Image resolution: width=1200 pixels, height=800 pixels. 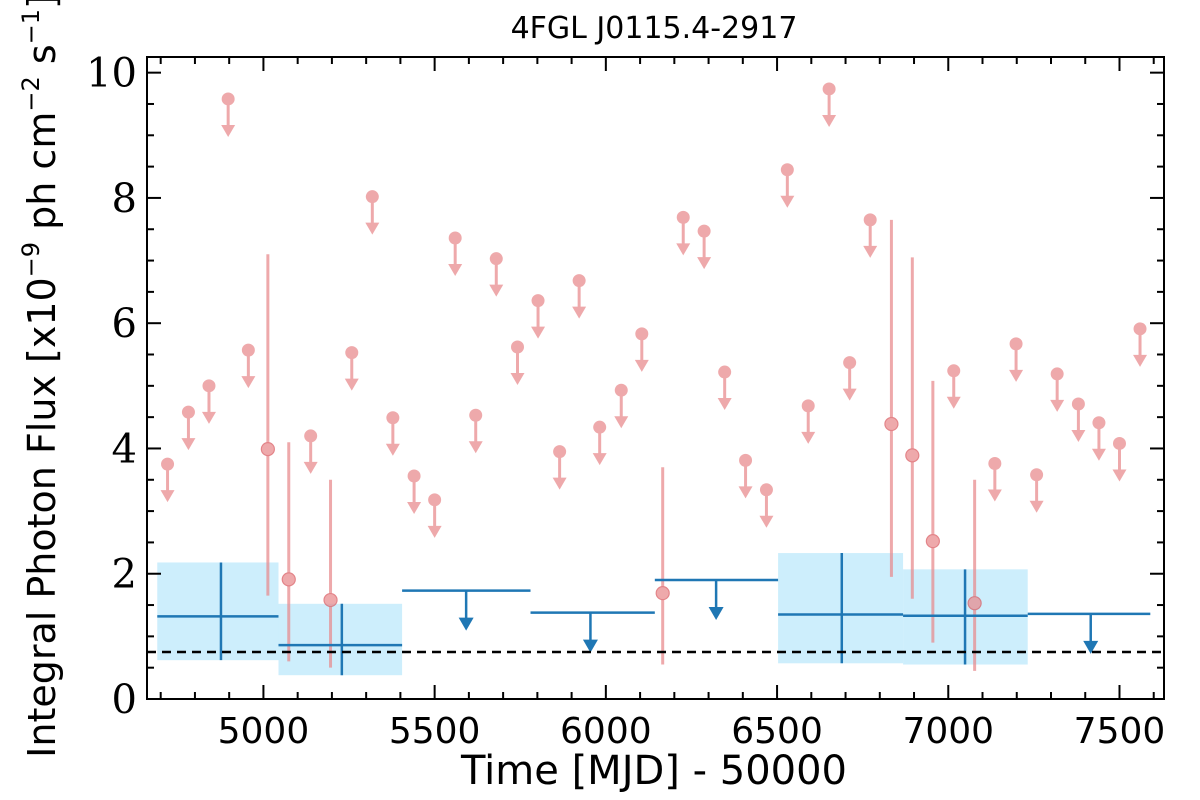 I want to click on long-bin-series, so click(x=654, y=614).